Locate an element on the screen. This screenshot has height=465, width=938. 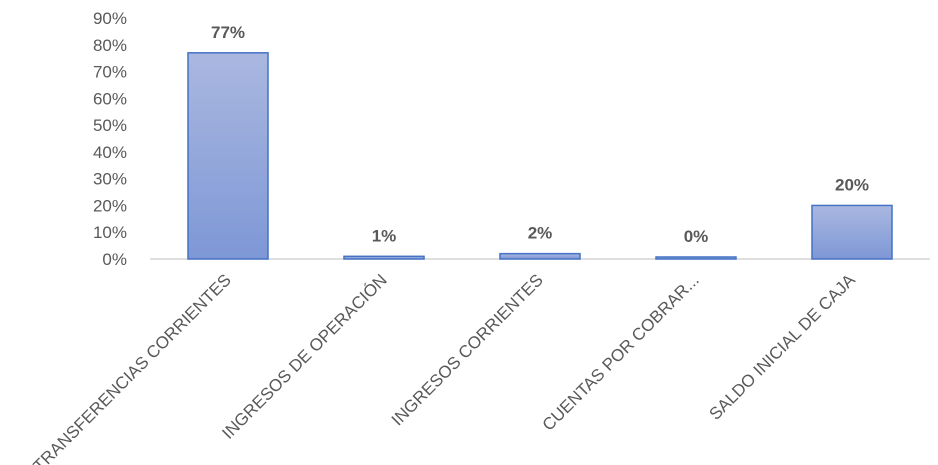
category-label: SALDO INICIAL DE CAJA is located at coordinates (783, 347).